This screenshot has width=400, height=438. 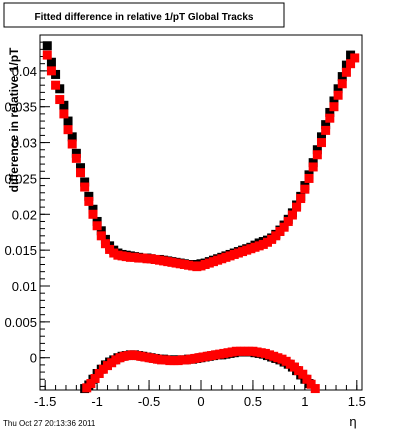 I want to click on title-box, so click(x=144, y=15).